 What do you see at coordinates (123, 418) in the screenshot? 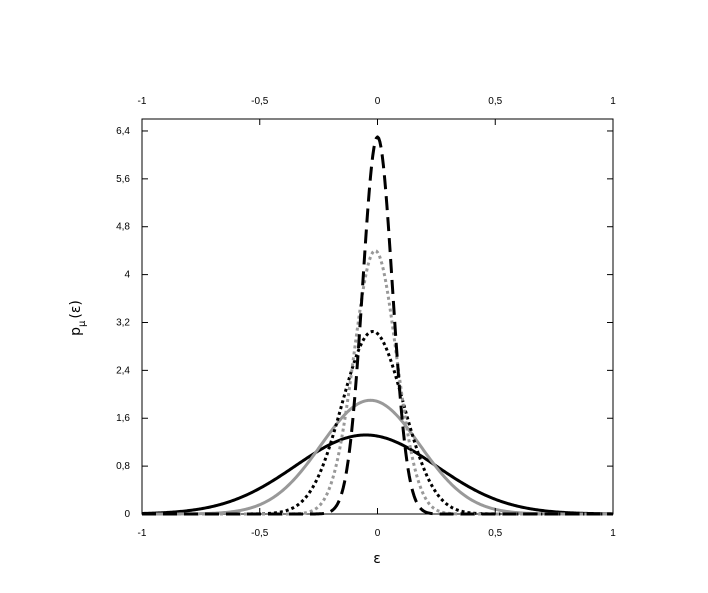
I see `y-tick-label: 1,6` at bounding box center [123, 418].